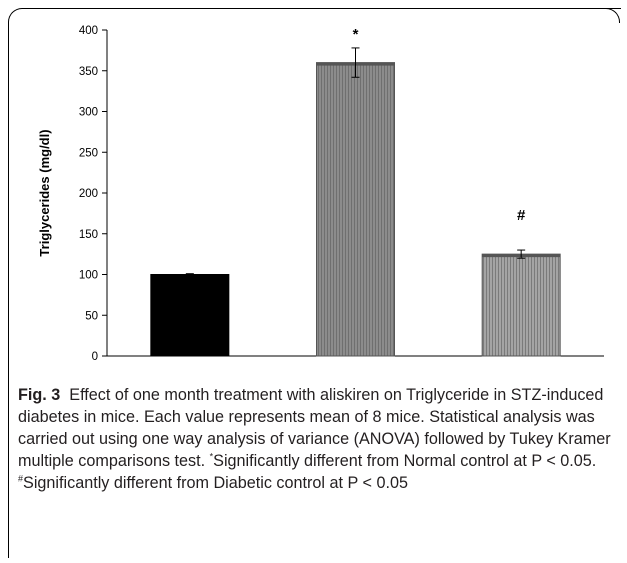  Describe the element at coordinates (88, 194) in the screenshot. I see `y-tick-label: 200` at that location.